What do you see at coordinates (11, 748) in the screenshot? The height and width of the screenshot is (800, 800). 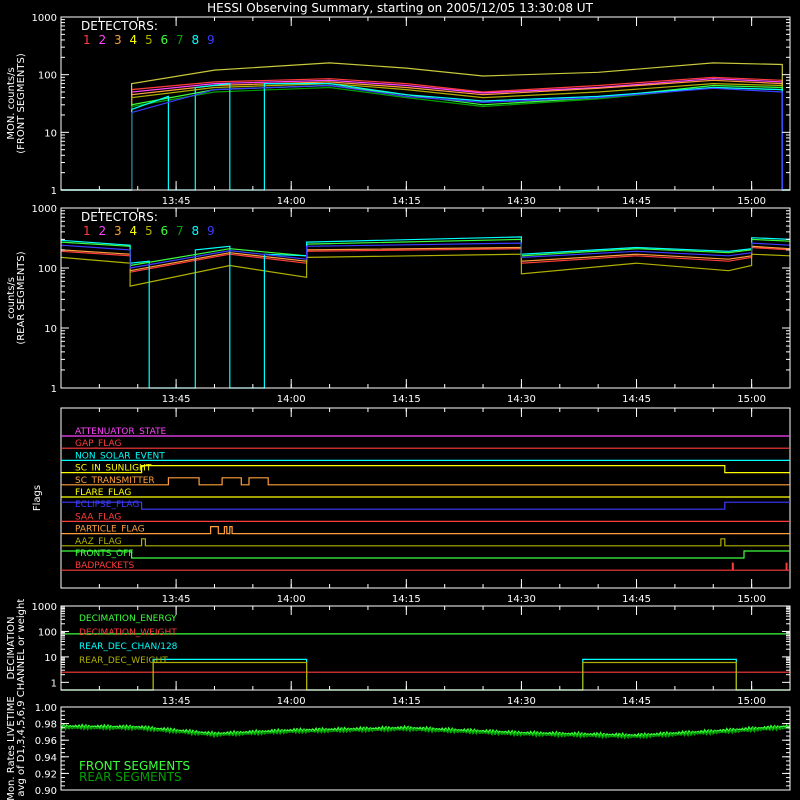 I see `livetime-y-axis-label: Mon. Rates LIVETIME` at bounding box center [11, 748].